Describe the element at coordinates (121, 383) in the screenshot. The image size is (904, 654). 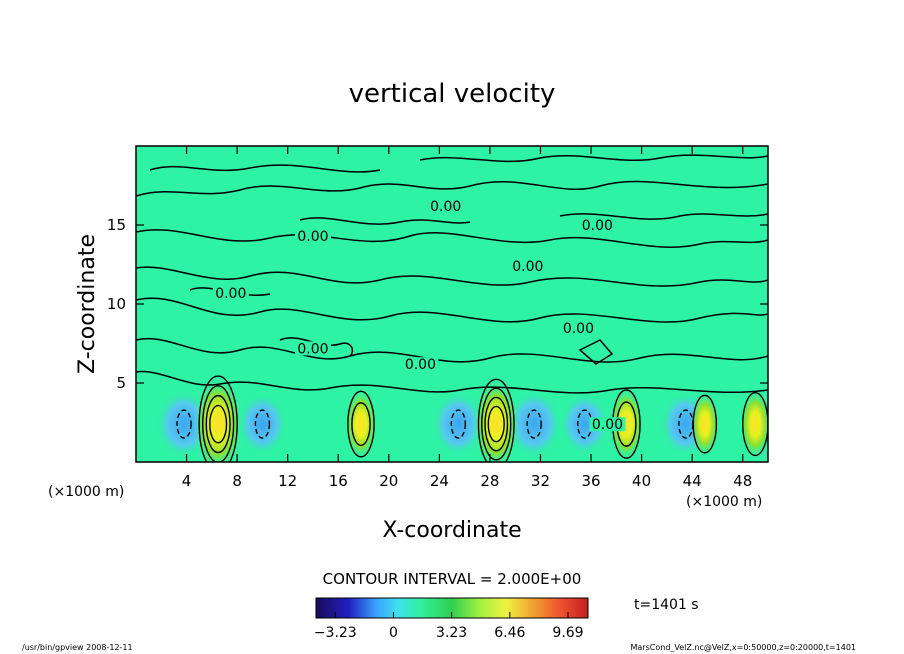
I see `y-tick-label: 5` at that location.